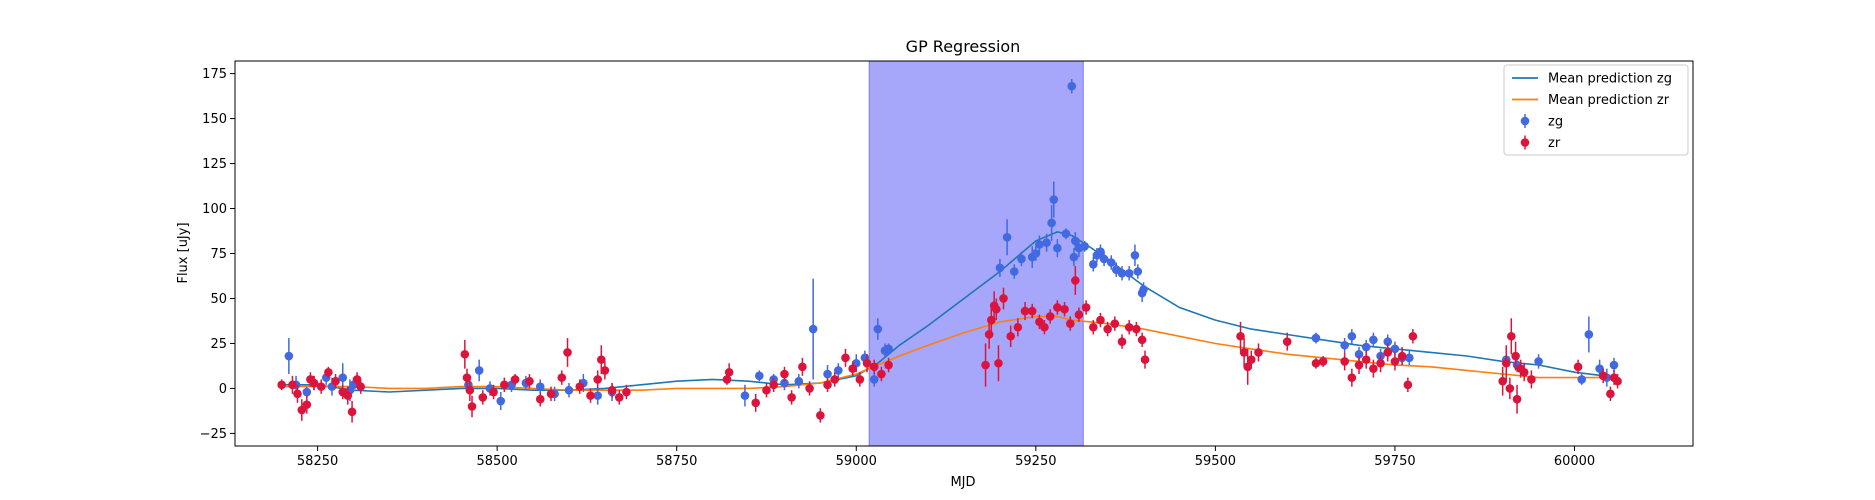 The image size is (1875, 500). I want to click on x-tick-label: 59250, so click(1035, 461).